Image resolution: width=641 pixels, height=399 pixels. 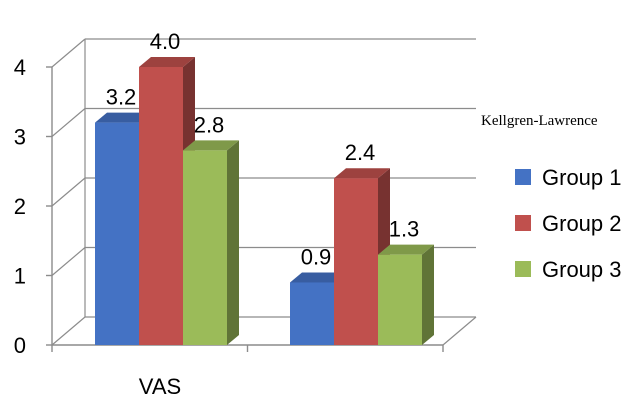 I want to click on y-tick-label: 3, so click(x=20, y=137).